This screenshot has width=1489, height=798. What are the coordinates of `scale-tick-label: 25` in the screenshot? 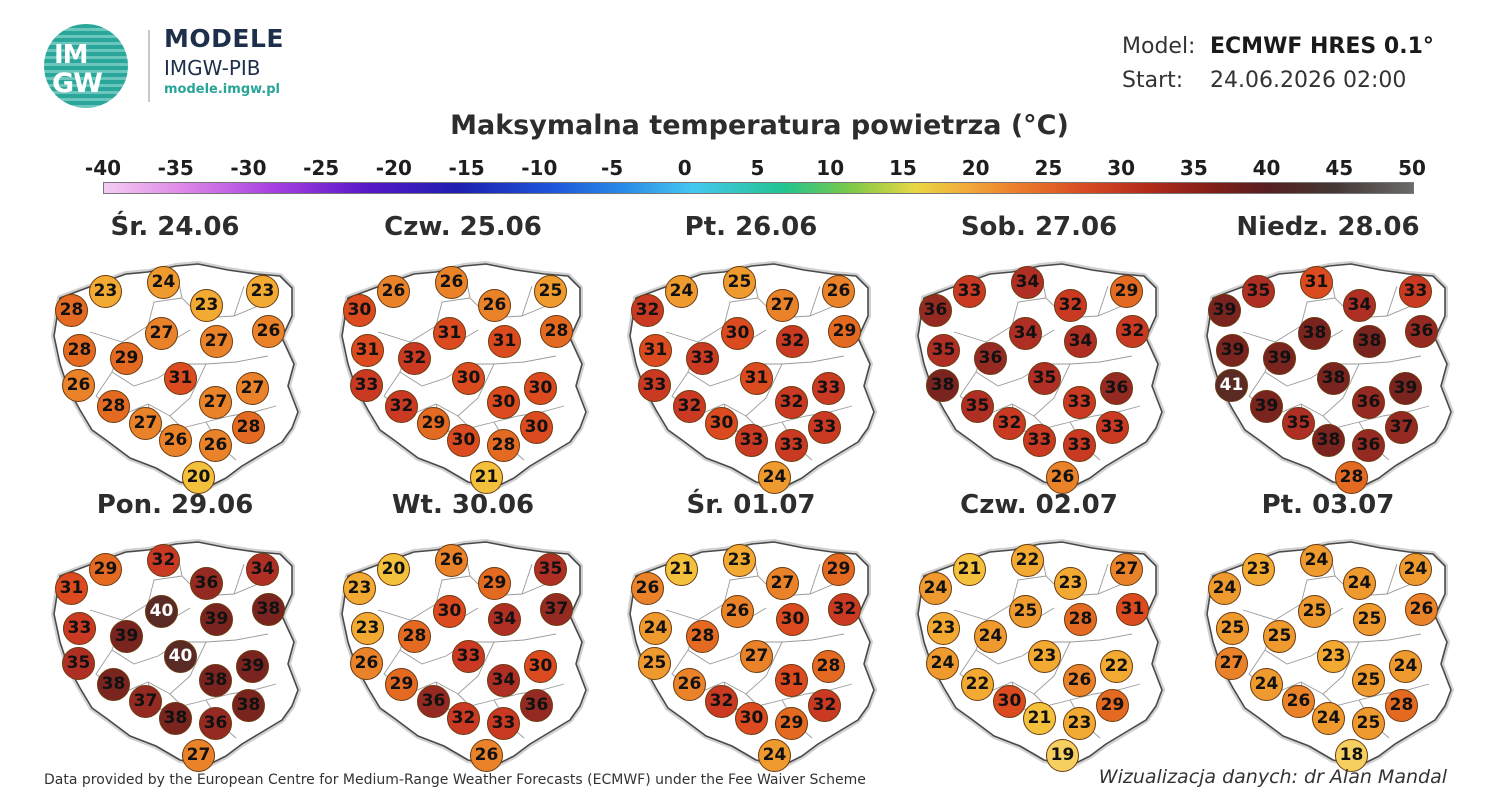 It's located at (1048, 168).